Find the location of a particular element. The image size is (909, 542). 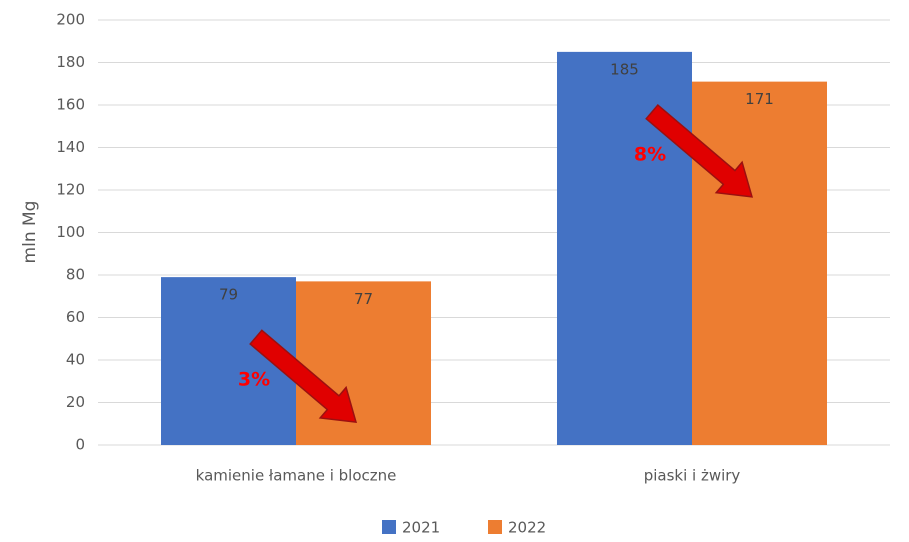

annotation: 8% is located at coordinates (650, 154).